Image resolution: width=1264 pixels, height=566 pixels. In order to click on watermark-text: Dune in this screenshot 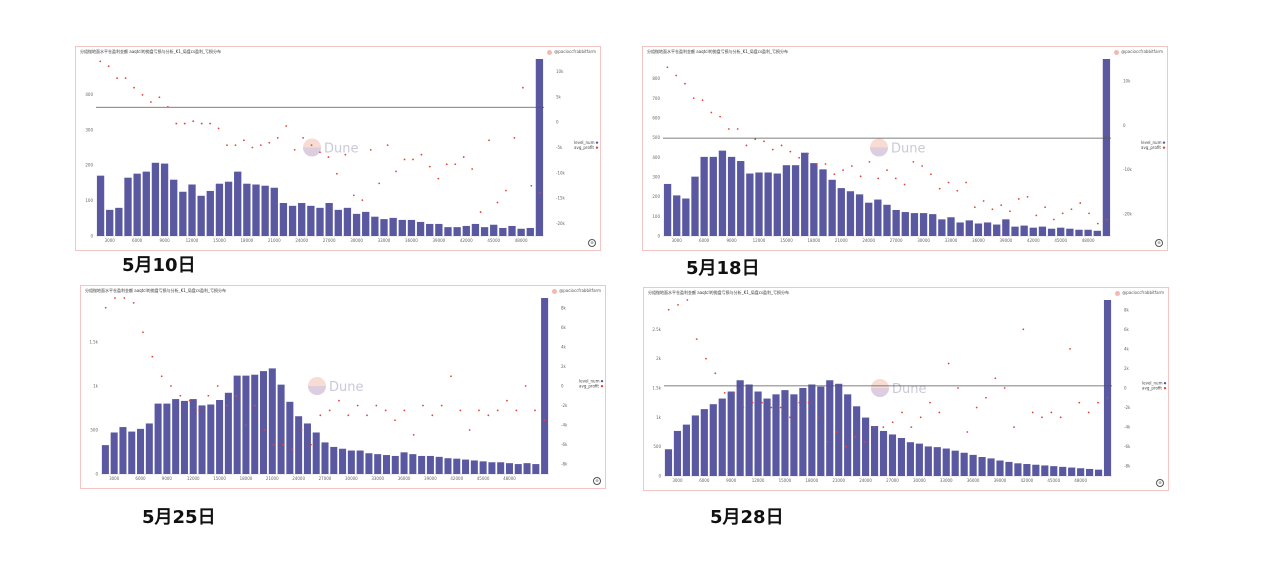, I will do `click(908, 149)`.